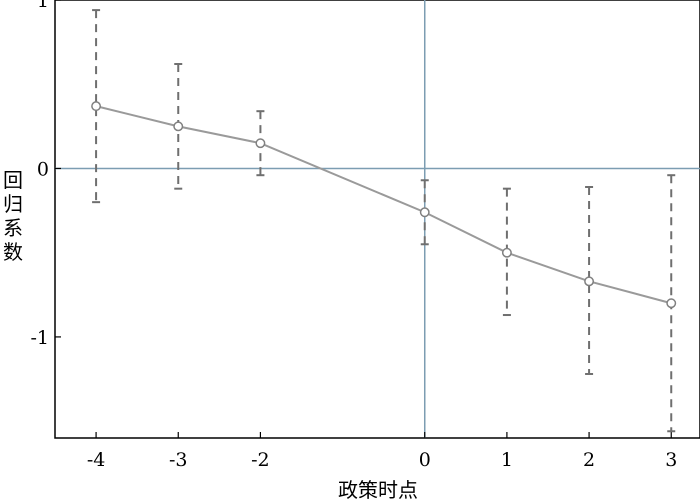 The image size is (700, 502). I want to click on x-ticks: -4 -3 -2 0 1 2 3, so click(382, 451).